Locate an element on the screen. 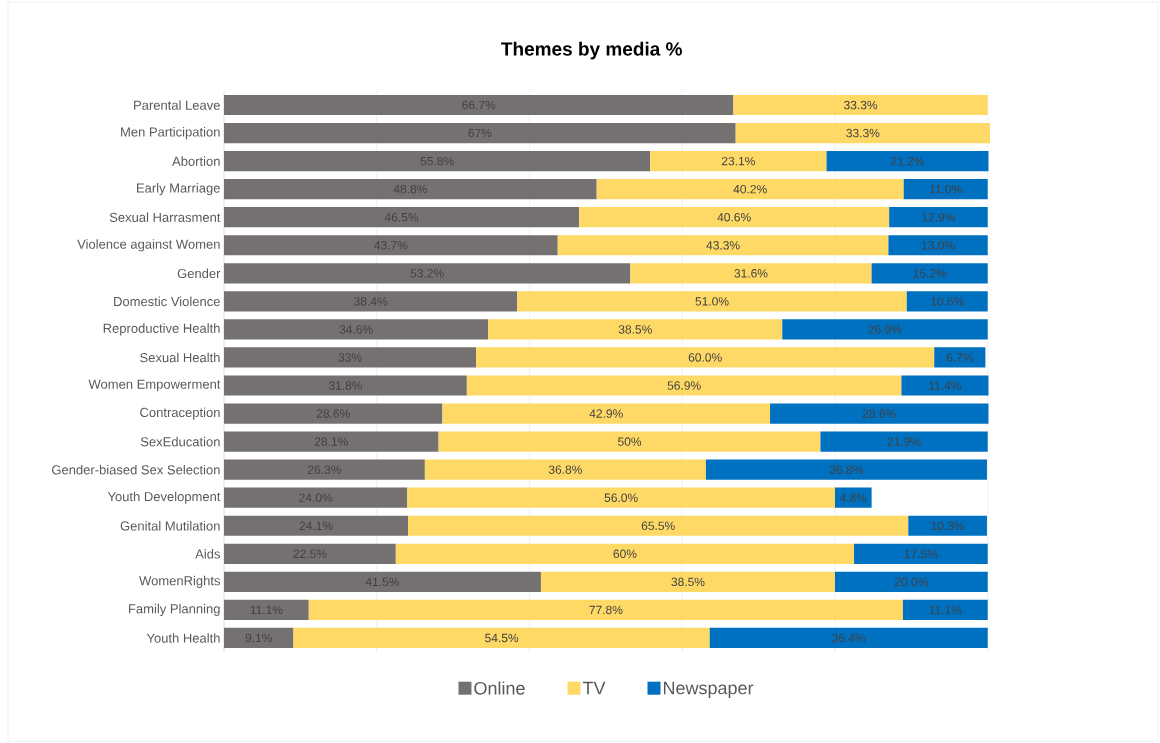 The image size is (1160, 743). data-label: 50% is located at coordinates (630, 441).